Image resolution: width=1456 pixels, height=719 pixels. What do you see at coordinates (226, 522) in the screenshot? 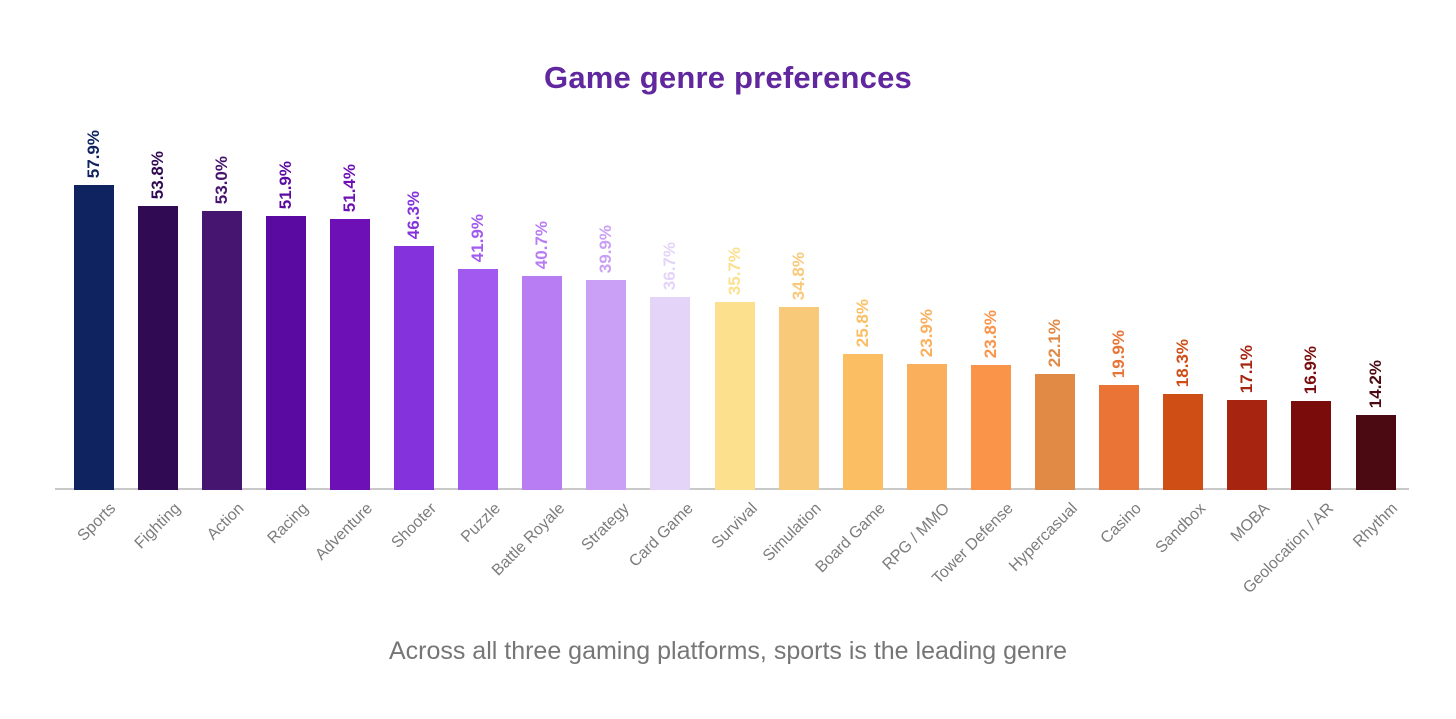
I see `category-label: Action` at bounding box center [226, 522].